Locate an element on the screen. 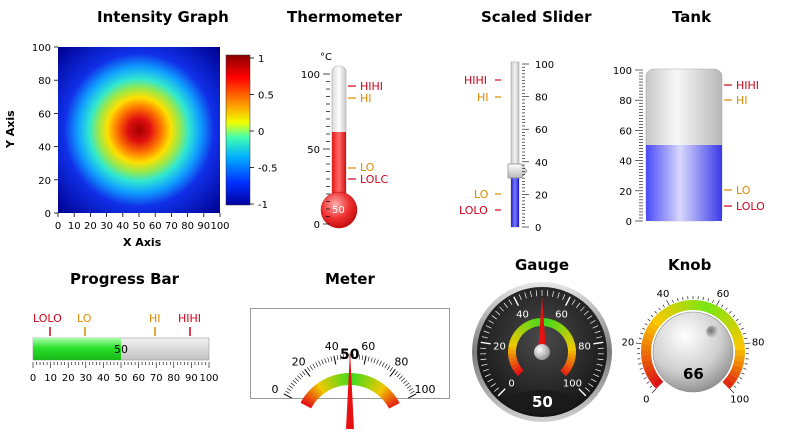  tank-lo-label: LO is located at coordinates (743, 190).